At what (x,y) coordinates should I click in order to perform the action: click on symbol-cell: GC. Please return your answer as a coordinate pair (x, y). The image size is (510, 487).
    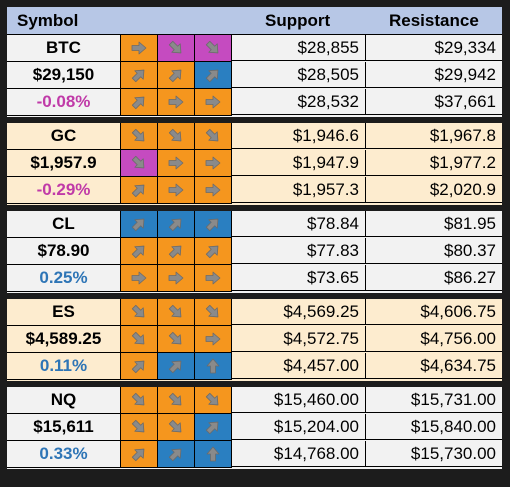
    Looking at the image, I should click on (64, 136).